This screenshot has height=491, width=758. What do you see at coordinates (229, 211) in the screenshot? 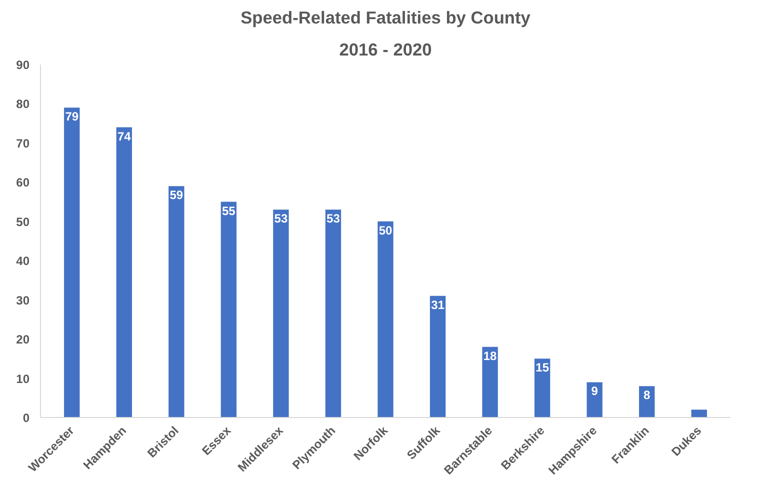
I see `data-label: 55` at bounding box center [229, 211].